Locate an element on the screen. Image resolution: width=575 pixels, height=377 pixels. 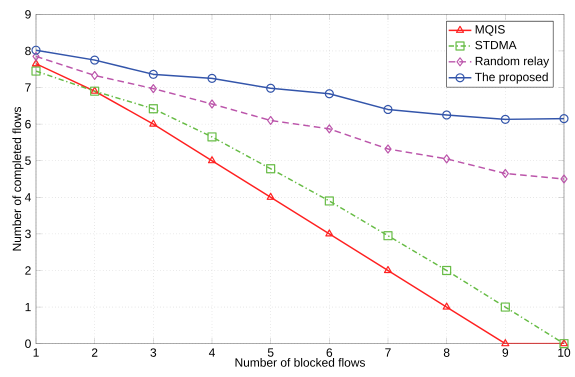
x-tick-label: 4 is located at coordinates (211, 352).